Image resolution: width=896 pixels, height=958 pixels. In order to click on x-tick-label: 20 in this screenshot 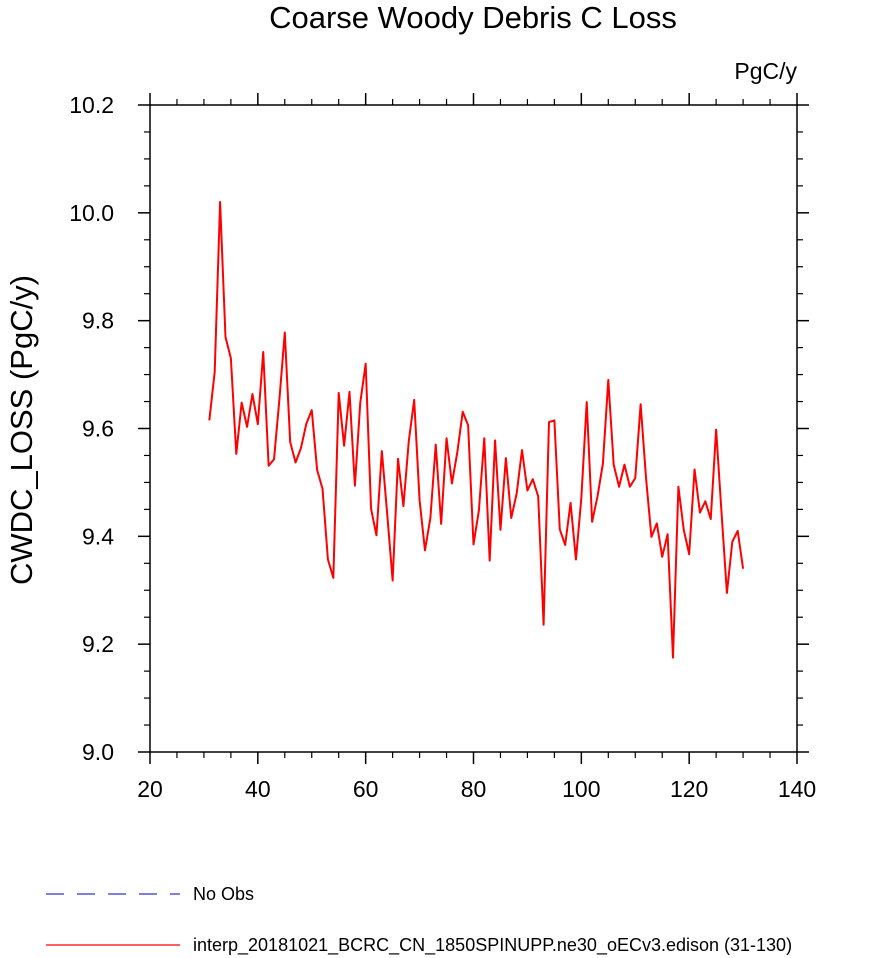, I will do `click(150, 789)`.